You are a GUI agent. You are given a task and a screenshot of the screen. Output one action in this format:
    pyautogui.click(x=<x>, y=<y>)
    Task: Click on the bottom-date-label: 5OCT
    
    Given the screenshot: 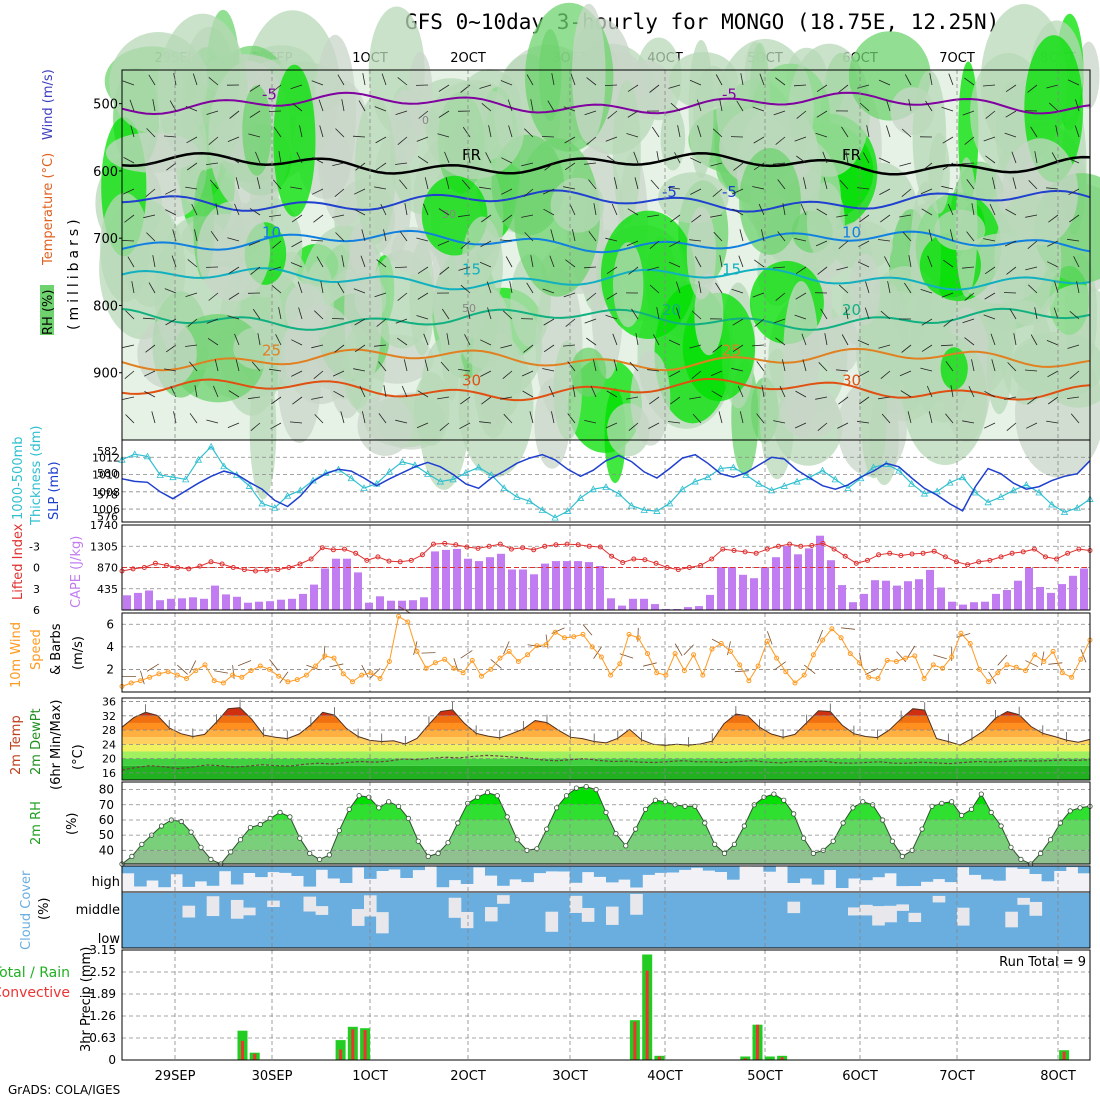 What is the action you would take?
    pyautogui.click(x=765, y=1076)
    